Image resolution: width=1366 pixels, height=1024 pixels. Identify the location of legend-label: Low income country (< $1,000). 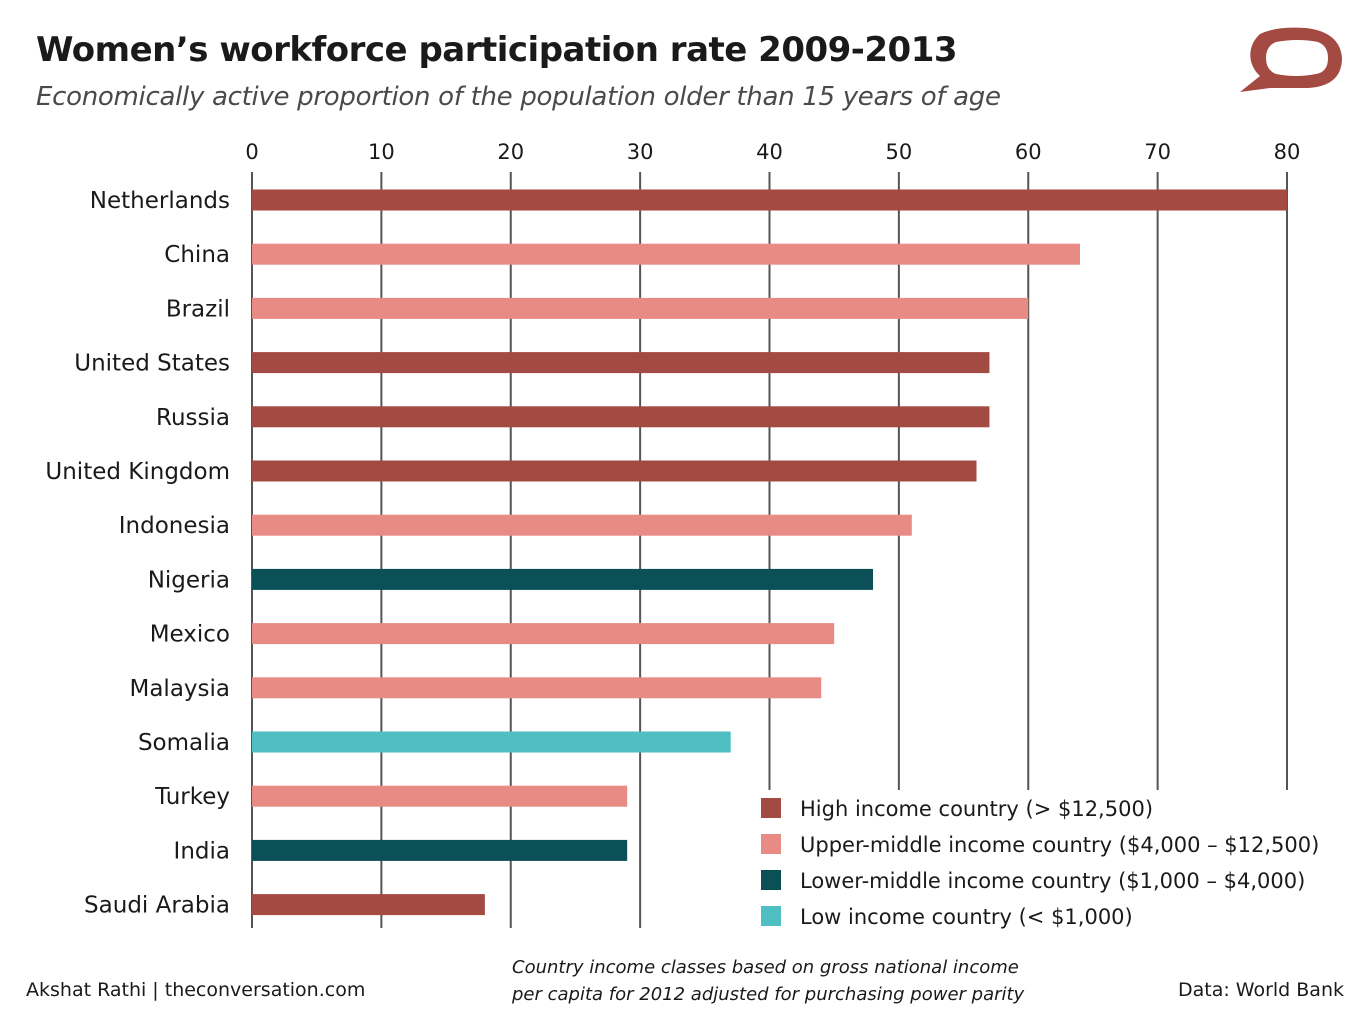
(966, 917).